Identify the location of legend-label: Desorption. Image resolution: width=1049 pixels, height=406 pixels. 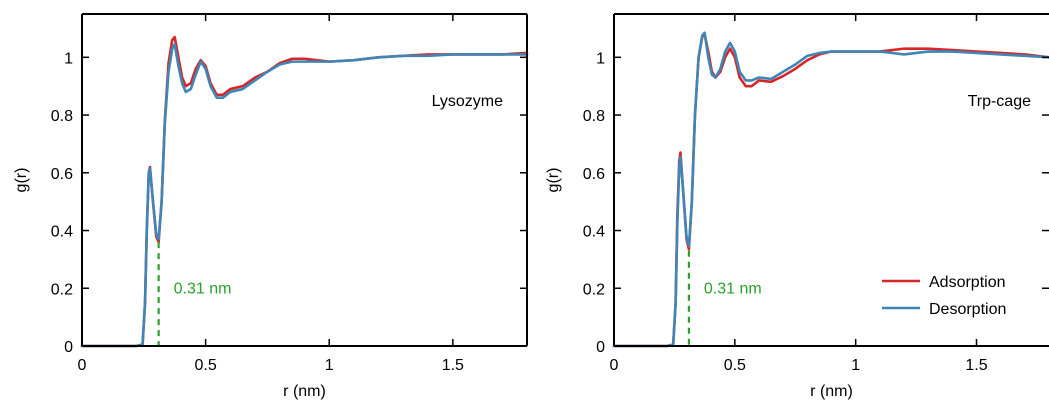
(967, 309).